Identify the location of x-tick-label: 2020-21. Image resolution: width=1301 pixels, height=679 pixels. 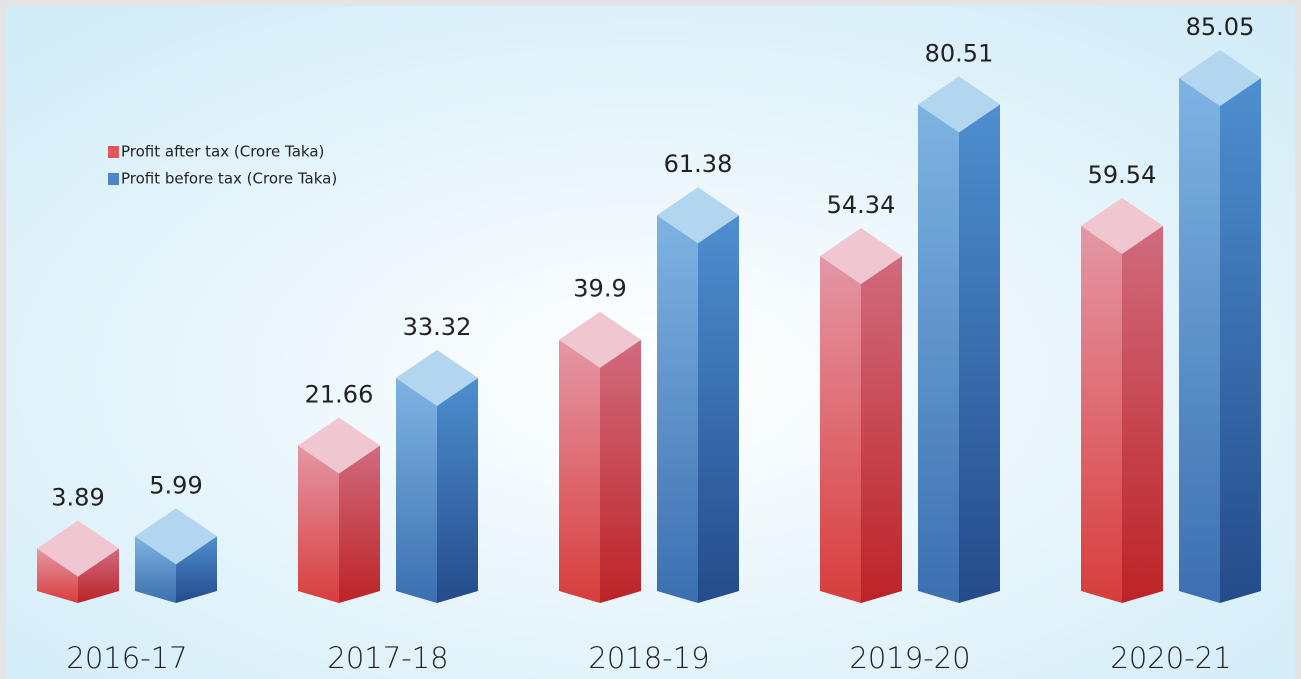
(1170, 658).